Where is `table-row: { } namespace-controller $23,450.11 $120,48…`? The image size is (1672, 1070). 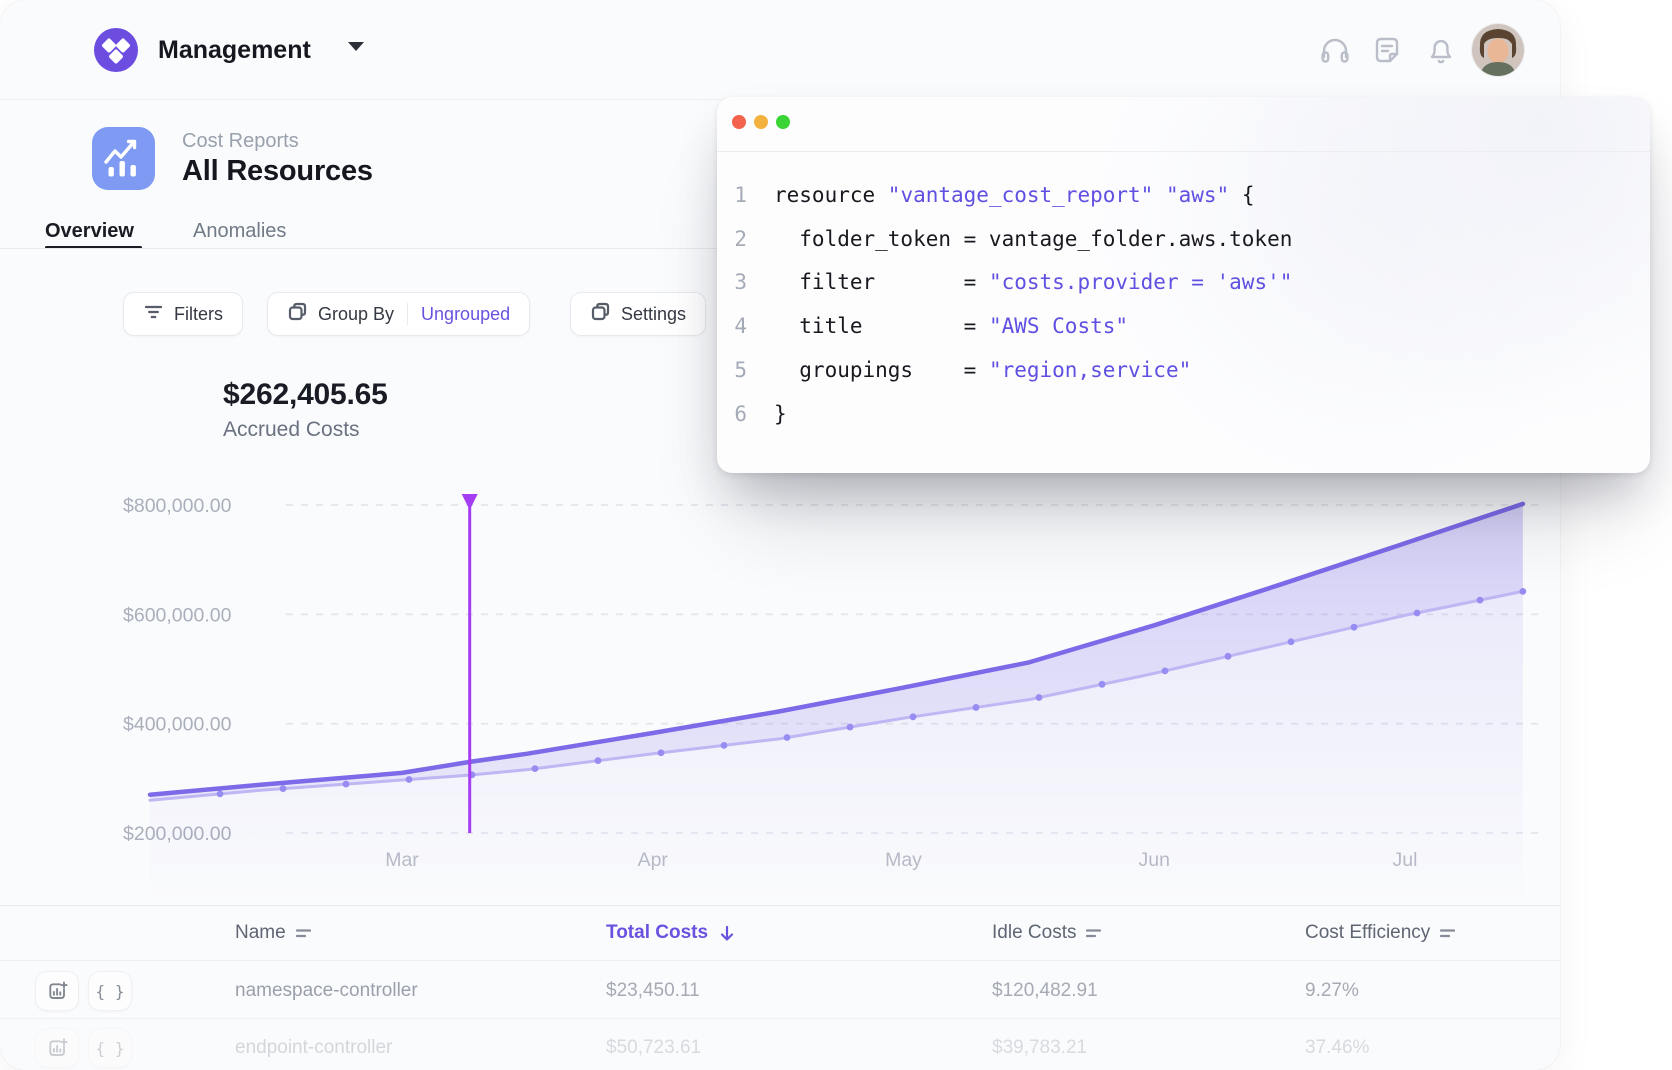 table-row: { } namespace-controller $23,450.11 $120,48… is located at coordinates (780, 990).